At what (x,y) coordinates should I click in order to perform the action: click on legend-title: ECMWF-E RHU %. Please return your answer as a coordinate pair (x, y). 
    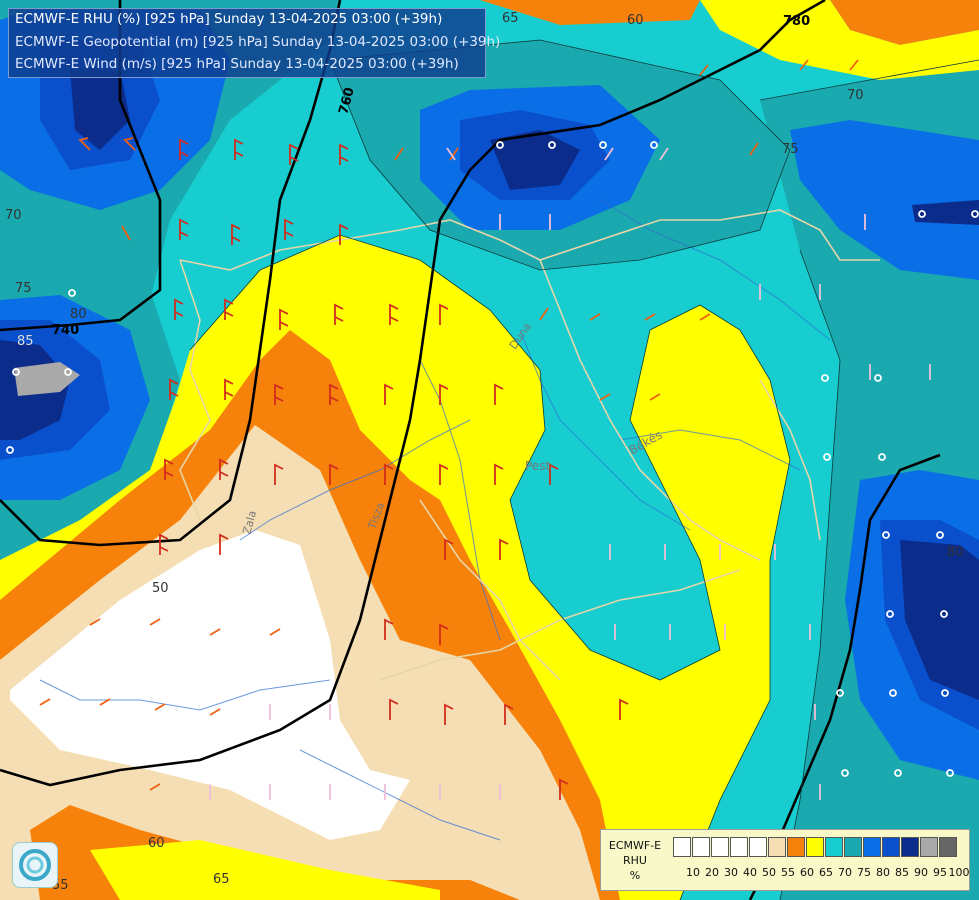
    Looking at the image, I should click on (635, 860).